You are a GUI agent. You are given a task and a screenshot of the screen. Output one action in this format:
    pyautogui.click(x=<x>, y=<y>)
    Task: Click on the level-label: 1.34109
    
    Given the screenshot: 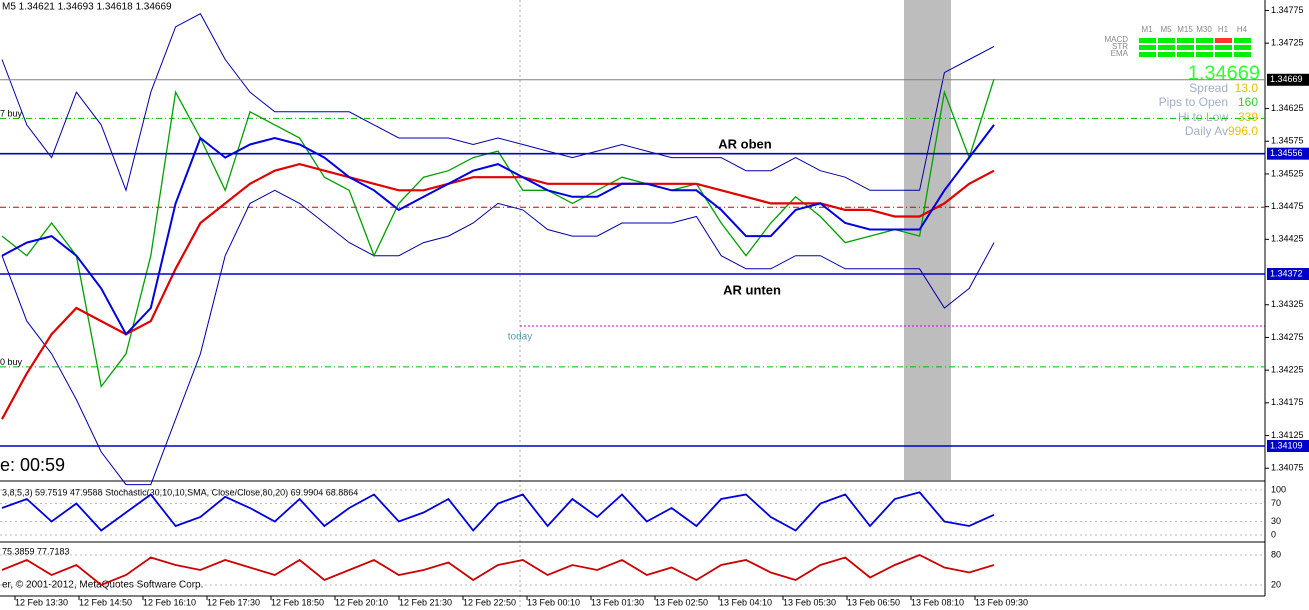 What is the action you would take?
    pyautogui.click(x=1286, y=445)
    